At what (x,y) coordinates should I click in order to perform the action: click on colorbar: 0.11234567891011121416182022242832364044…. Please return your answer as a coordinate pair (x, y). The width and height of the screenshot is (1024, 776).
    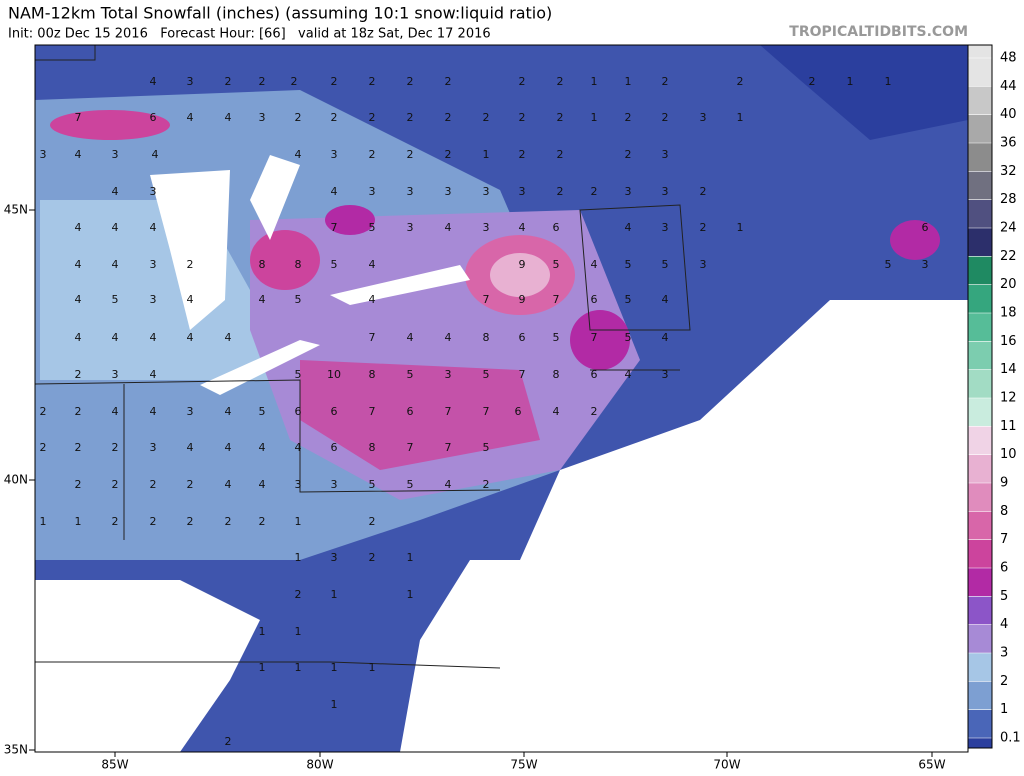
    Looking at the image, I should click on (994, 396).